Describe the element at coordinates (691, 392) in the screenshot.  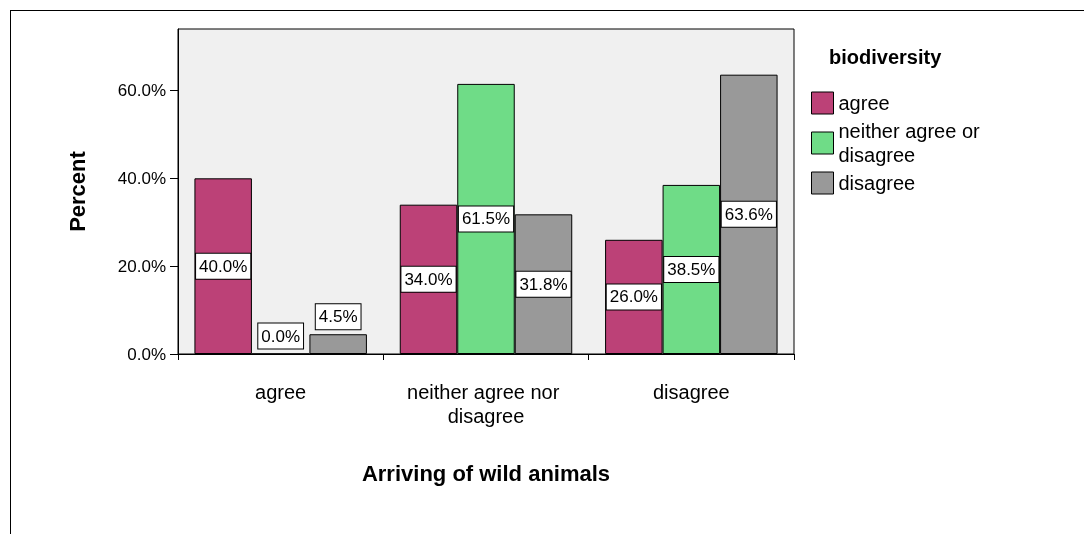
I see `x-tick-label: disagree` at that location.